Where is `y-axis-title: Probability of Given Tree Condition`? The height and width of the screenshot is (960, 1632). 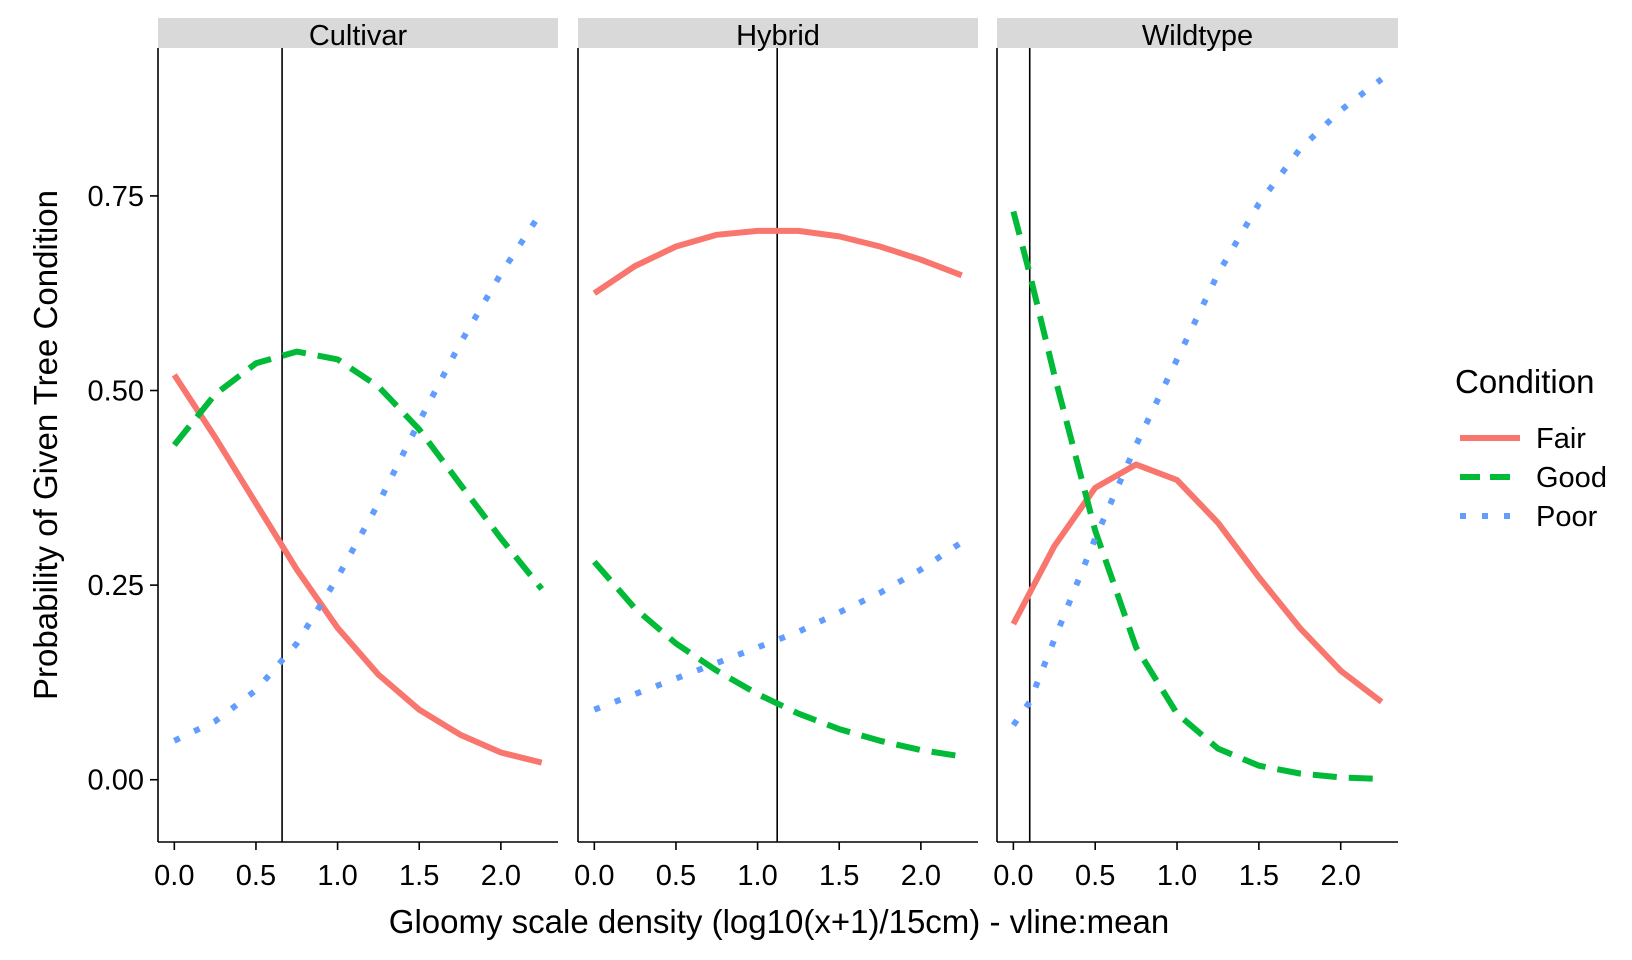
y-axis-title: Probability of Given Tree Condition is located at coordinates (45, 445).